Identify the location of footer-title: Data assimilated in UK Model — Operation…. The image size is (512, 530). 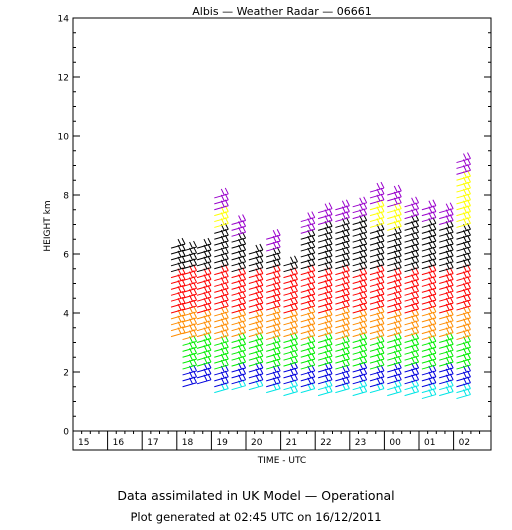
(256, 495).